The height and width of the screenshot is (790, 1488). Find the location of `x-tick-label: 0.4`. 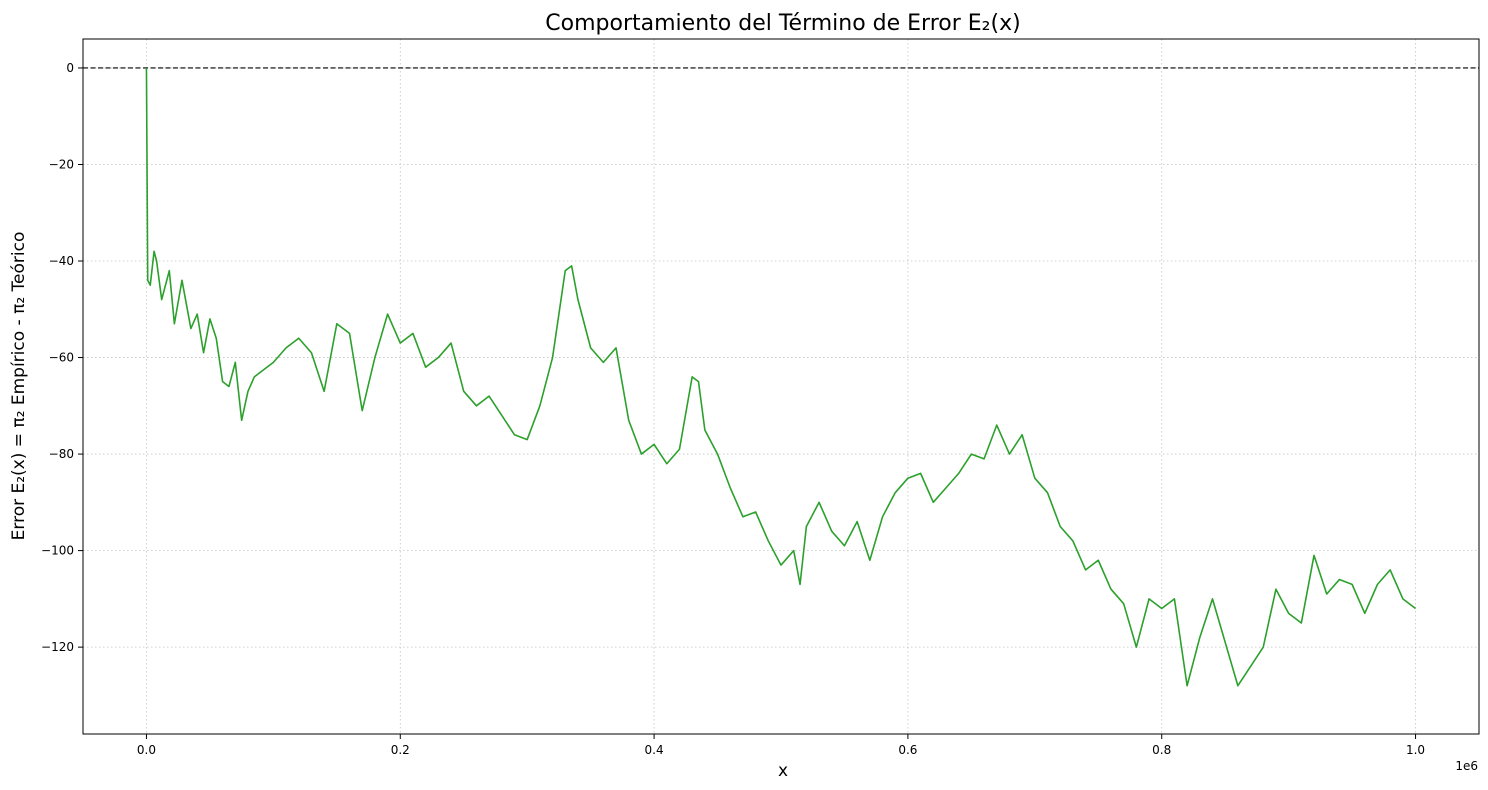

x-tick-label: 0.4 is located at coordinates (654, 750).